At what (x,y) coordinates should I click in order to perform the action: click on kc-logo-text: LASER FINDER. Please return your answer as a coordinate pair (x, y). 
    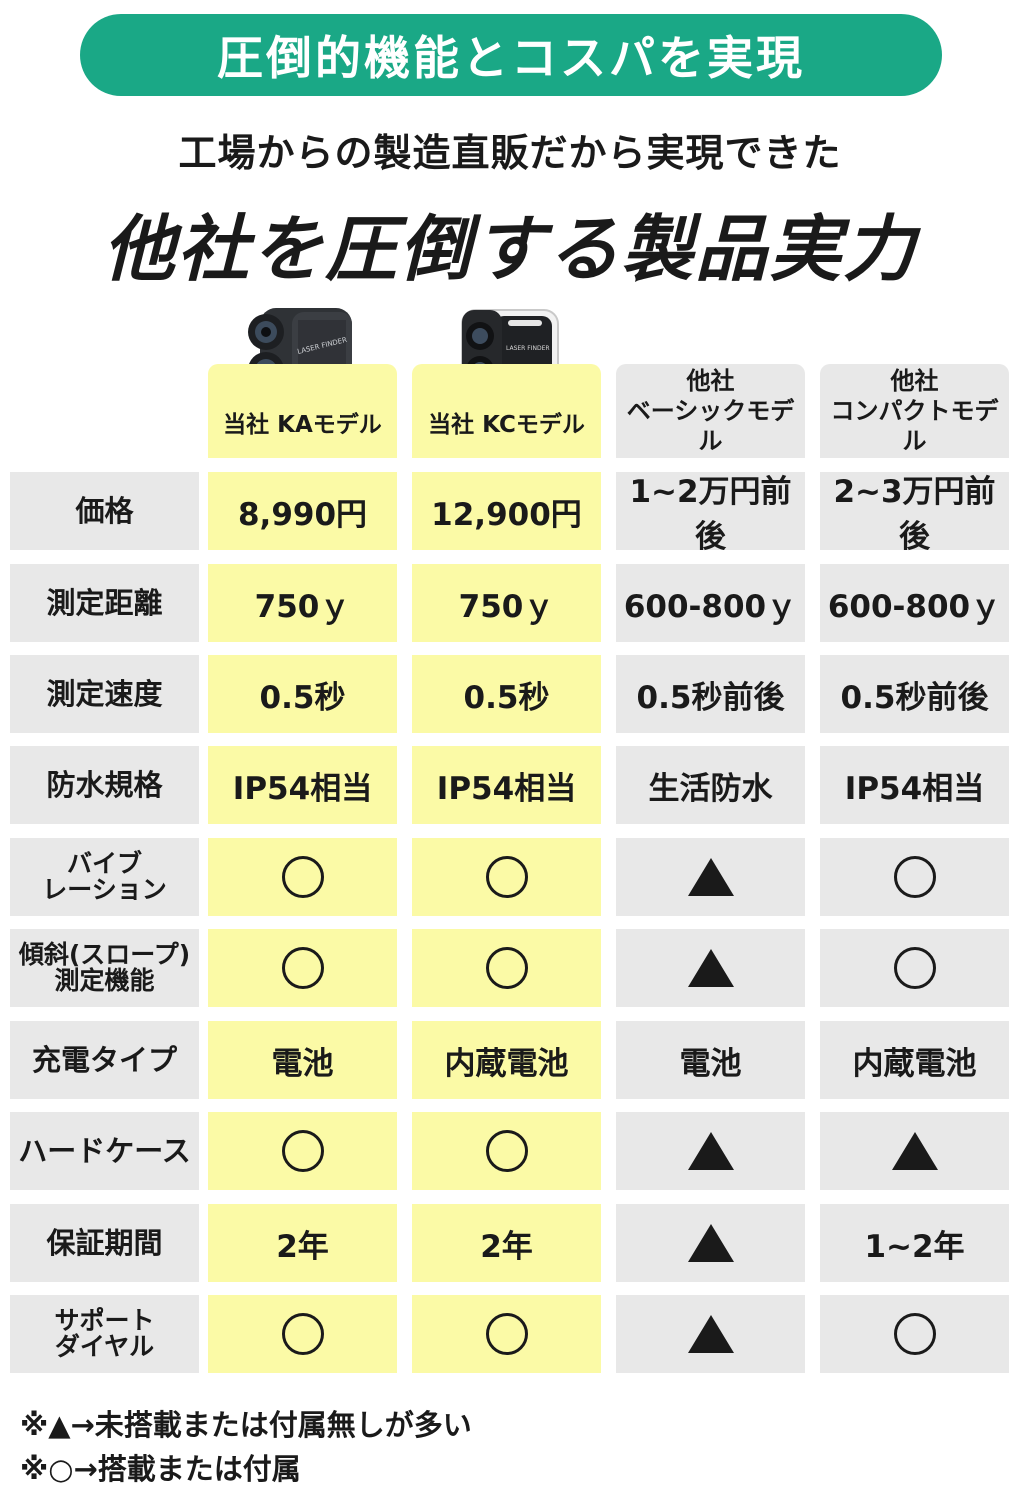
    Looking at the image, I should click on (528, 348).